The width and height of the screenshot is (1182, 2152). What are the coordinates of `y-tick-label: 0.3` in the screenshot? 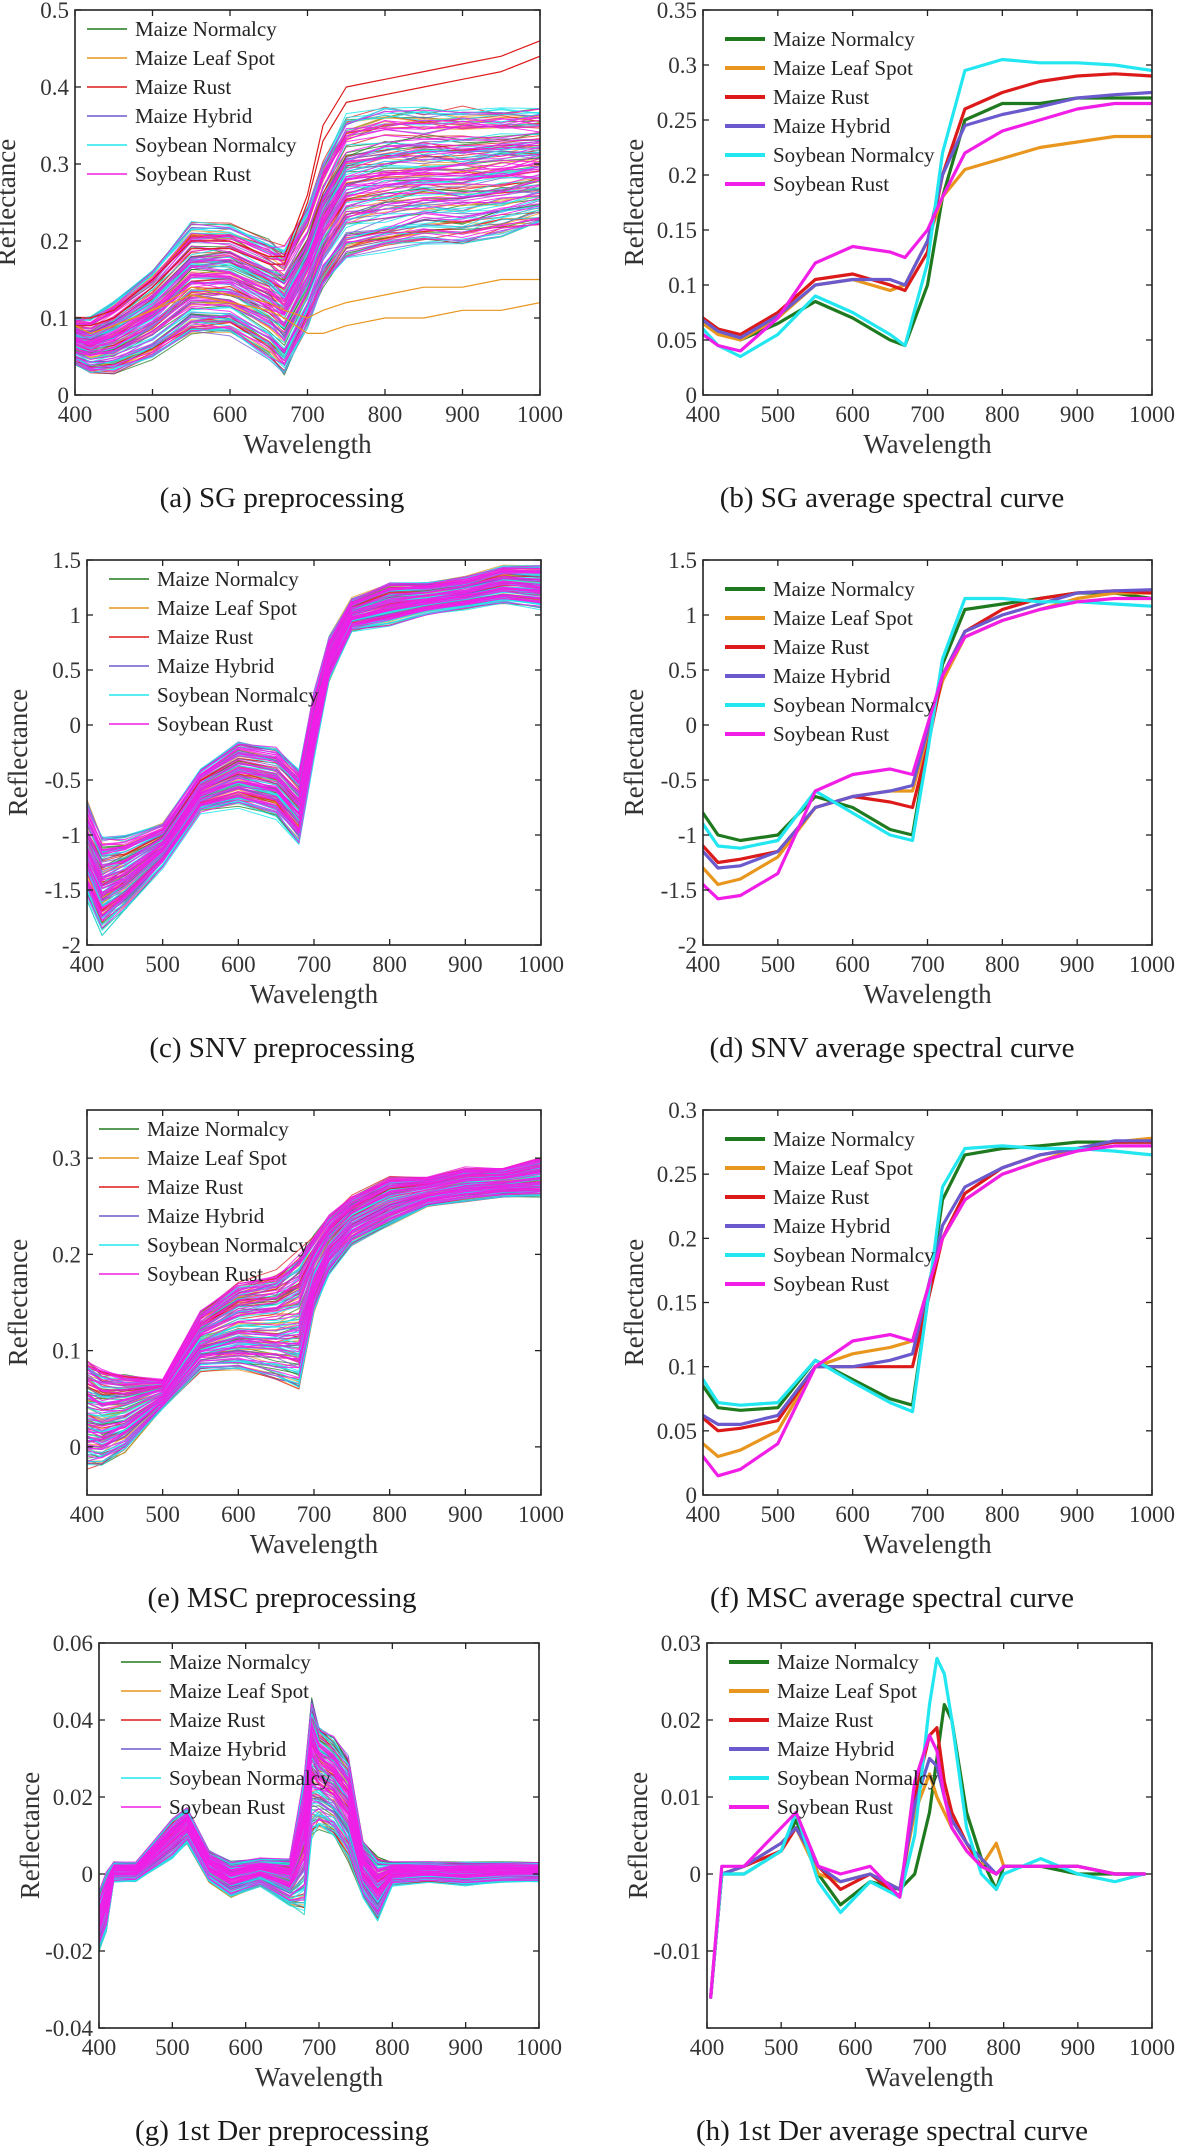 It's located at (682, 1110).